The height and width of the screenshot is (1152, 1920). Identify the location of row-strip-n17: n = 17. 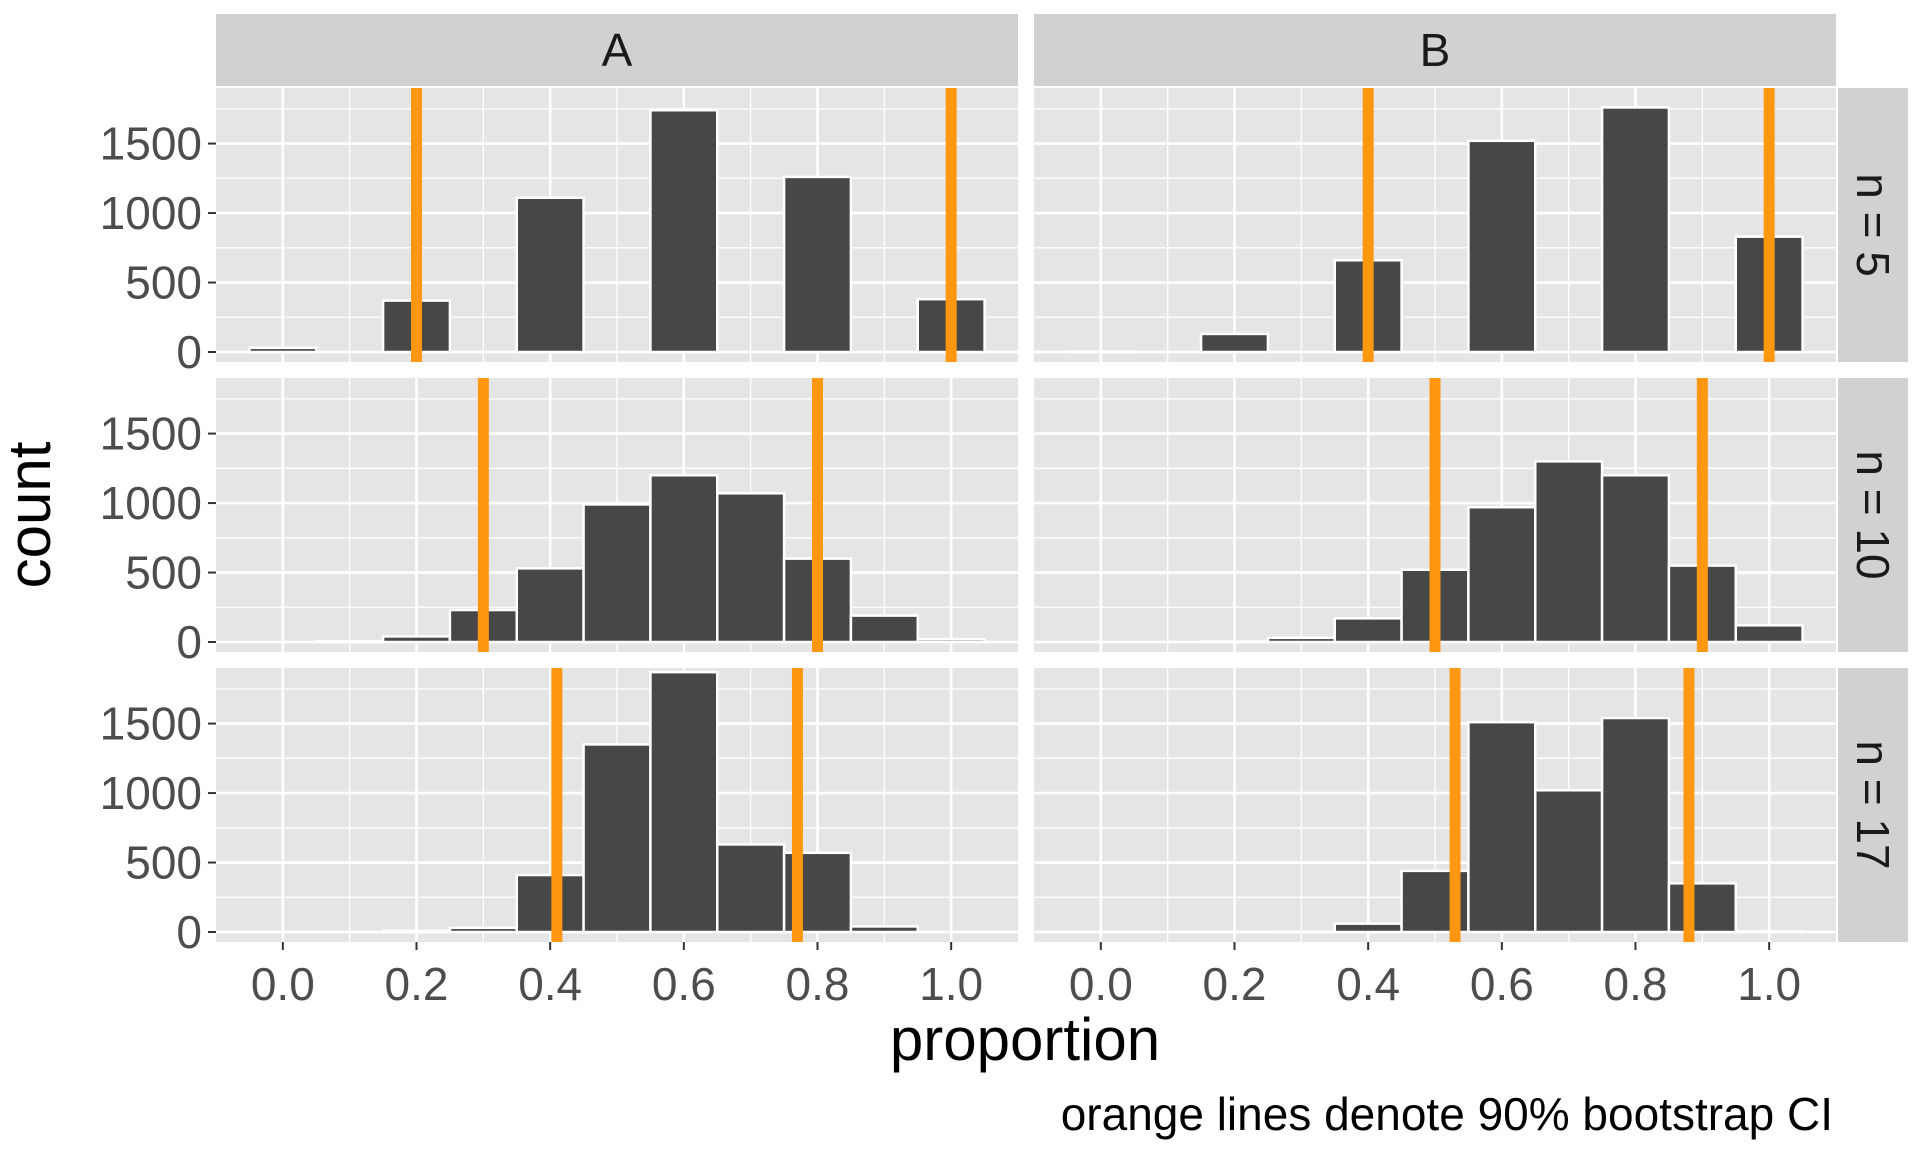
(1873, 805).